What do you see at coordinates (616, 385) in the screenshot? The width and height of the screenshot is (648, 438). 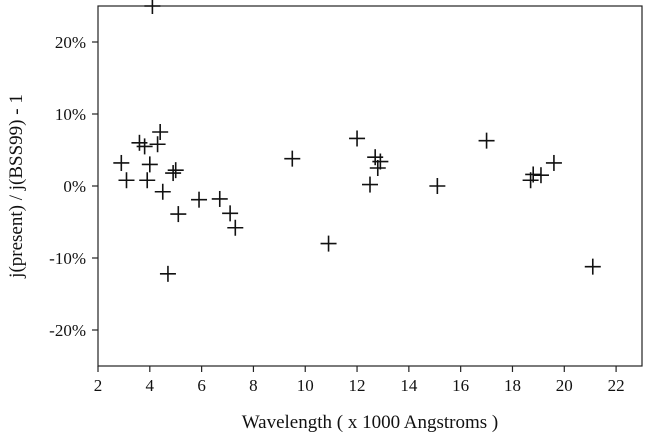 I see `x-tick-label: 22` at bounding box center [616, 385].